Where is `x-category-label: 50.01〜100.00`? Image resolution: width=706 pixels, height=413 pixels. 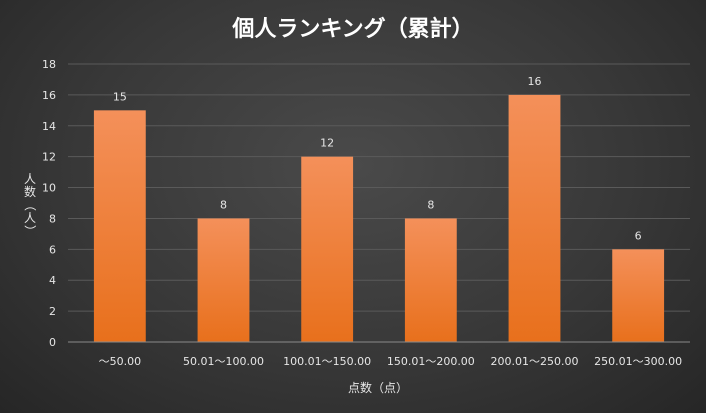 x-category-label: 50.01〜100.00 is located at coordinates (223, 361).